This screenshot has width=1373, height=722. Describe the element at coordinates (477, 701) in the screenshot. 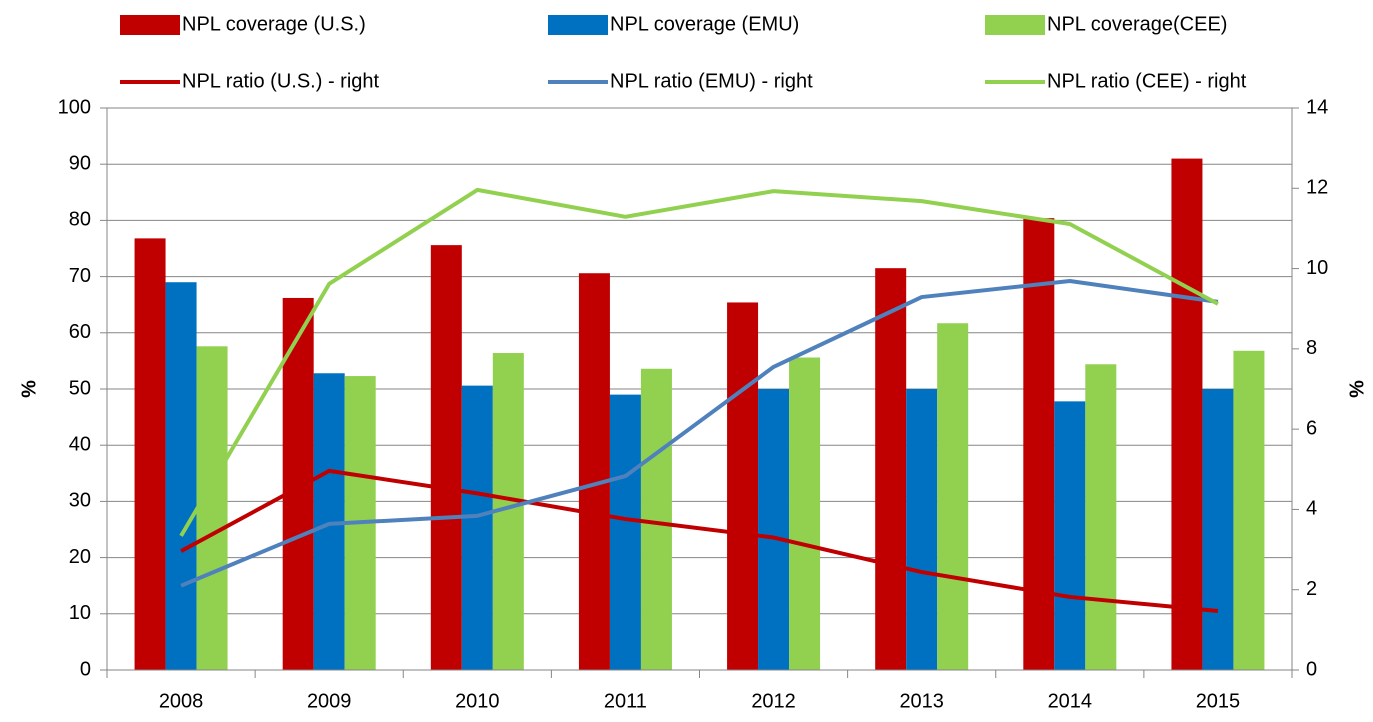

I see `x-tick-label: 2010` at that location.